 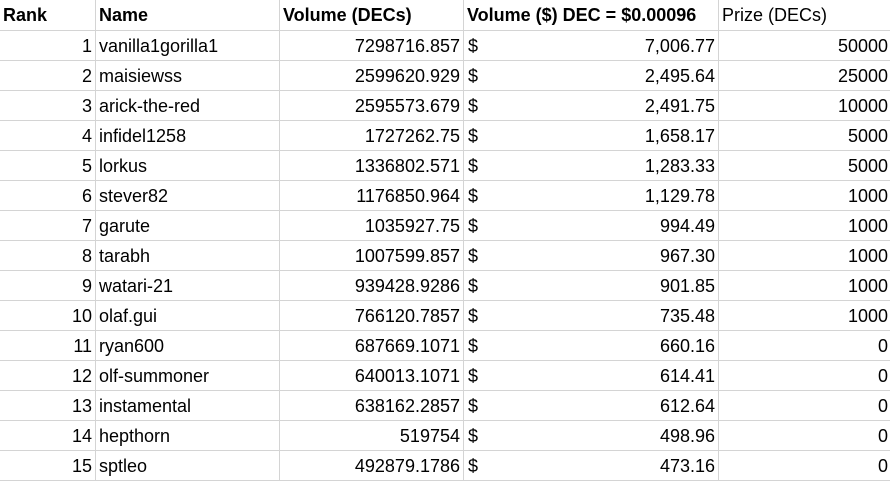 What do you see at coordinates (48, 436) in the screenshot?
I see `rank-cell: 14` at bounding box center [48, 436].